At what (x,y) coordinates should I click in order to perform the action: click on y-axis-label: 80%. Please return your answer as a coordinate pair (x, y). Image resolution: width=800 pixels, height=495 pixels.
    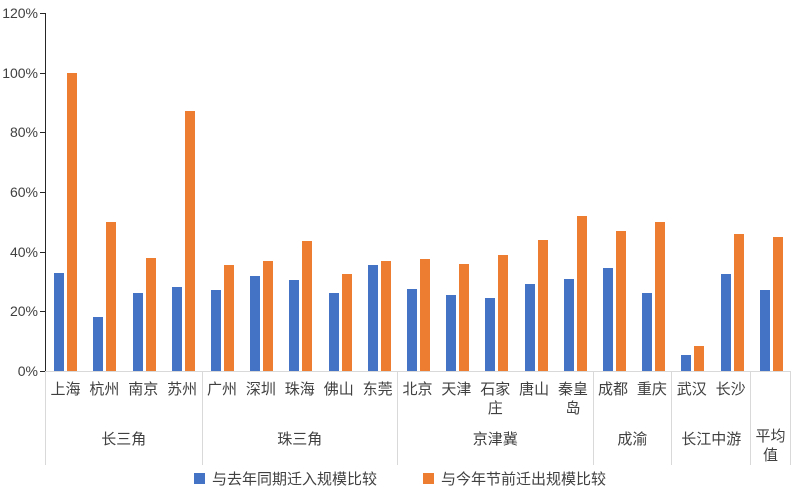
    Looking at the image, I should click on (23, 132).